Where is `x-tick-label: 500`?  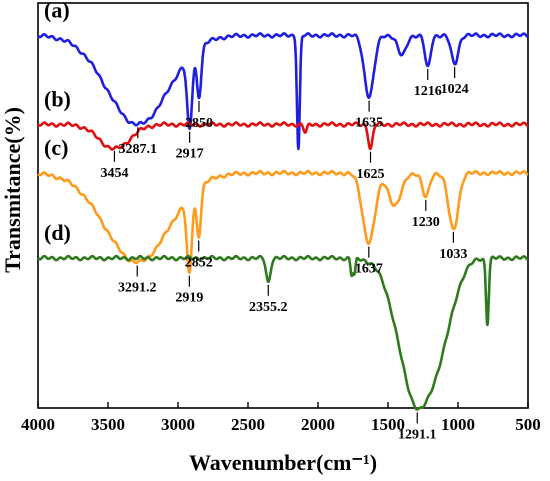
x-tick-label: 500 is located at coordinates (528, 424).